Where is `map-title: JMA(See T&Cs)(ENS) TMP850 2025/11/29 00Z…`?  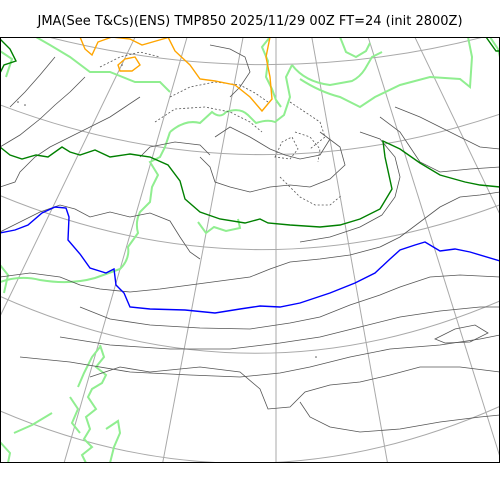 map-title: JMA(See T&Cs)(ENS) TMP850 2025/11/29 00Z… is located at coordinates (250, 21).